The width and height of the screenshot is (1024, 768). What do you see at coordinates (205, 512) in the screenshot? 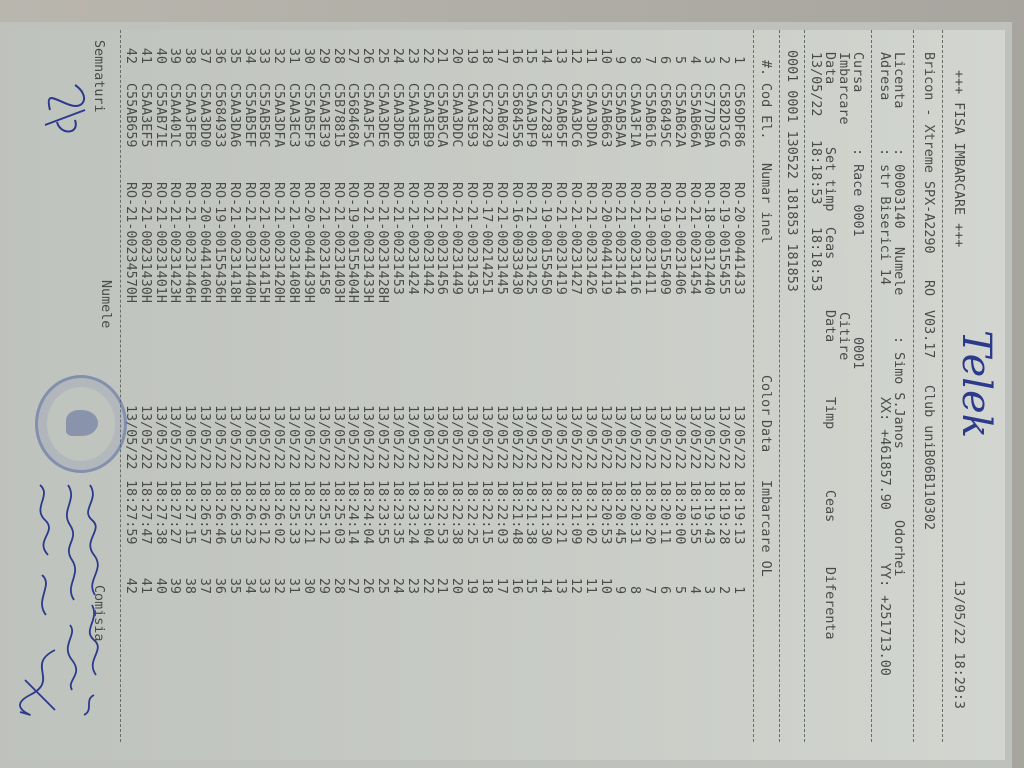
I see `boarding-time: 18:26:57` at bounding box center [205, 512].